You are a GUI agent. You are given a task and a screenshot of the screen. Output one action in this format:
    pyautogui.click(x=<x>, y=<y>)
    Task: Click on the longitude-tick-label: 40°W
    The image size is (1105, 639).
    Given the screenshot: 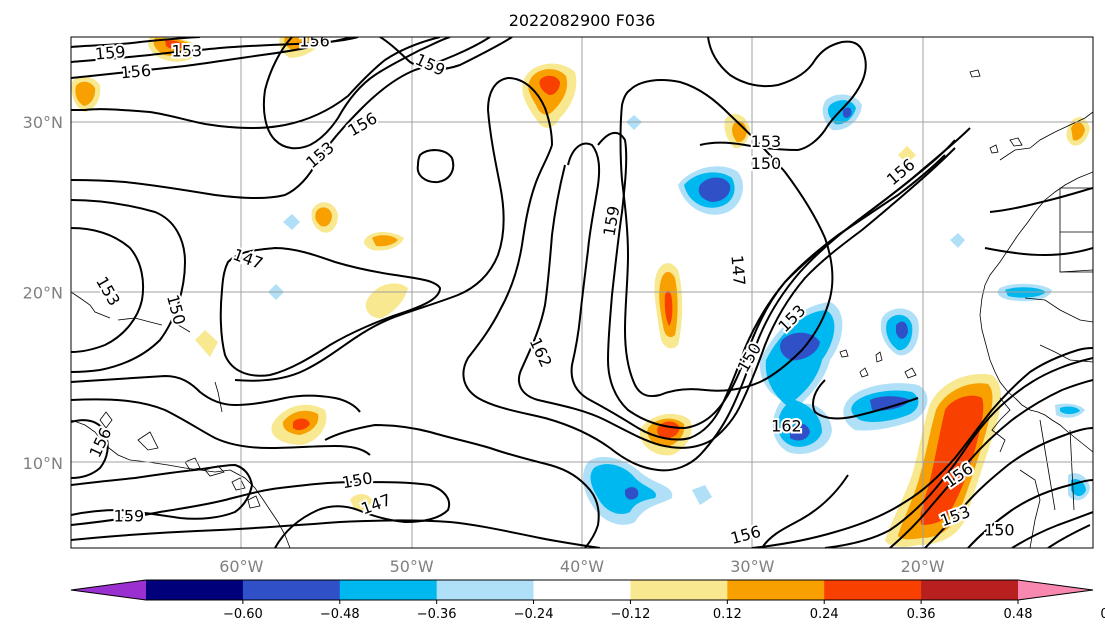 What is the action you would take?
    pyautogui.click(x=582, y=566)
    